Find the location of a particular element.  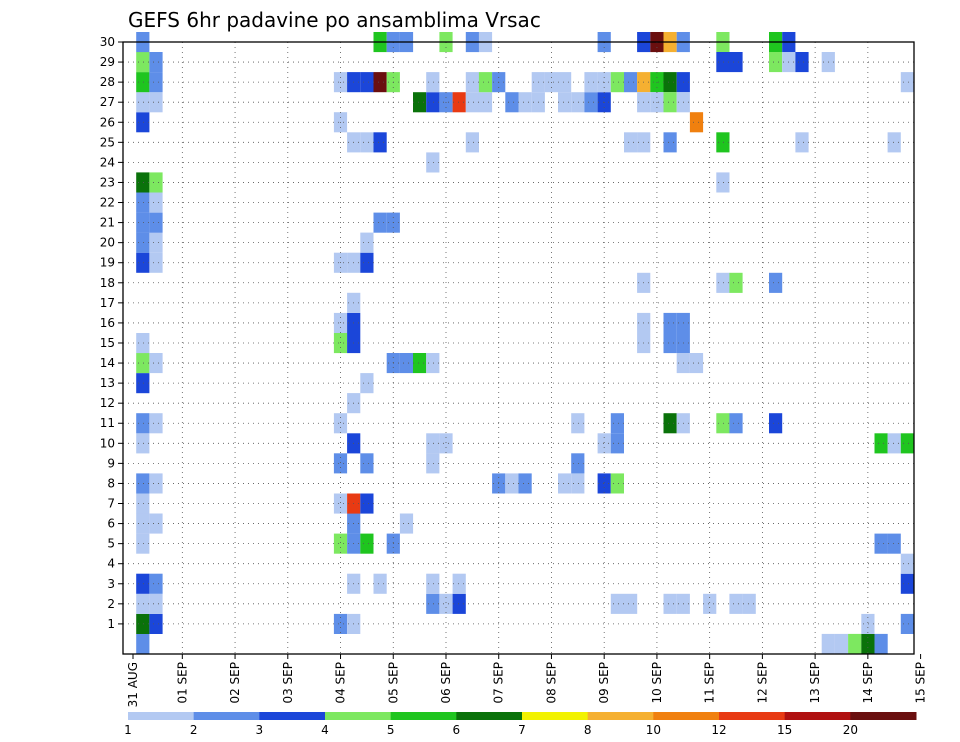

colorbar-label: 3 is located at coordinates (260, 730).